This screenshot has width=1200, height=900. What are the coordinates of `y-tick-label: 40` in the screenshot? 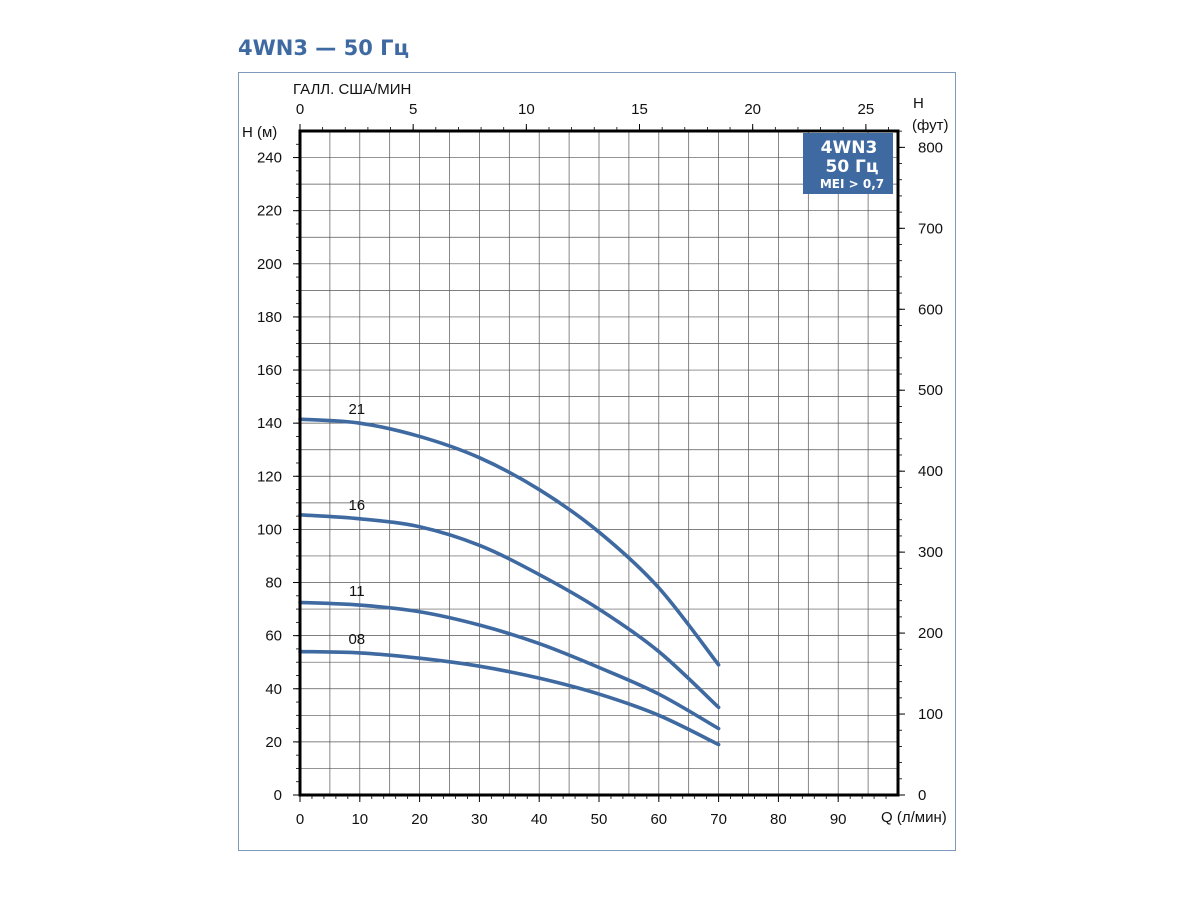 It's located at (273, 689).